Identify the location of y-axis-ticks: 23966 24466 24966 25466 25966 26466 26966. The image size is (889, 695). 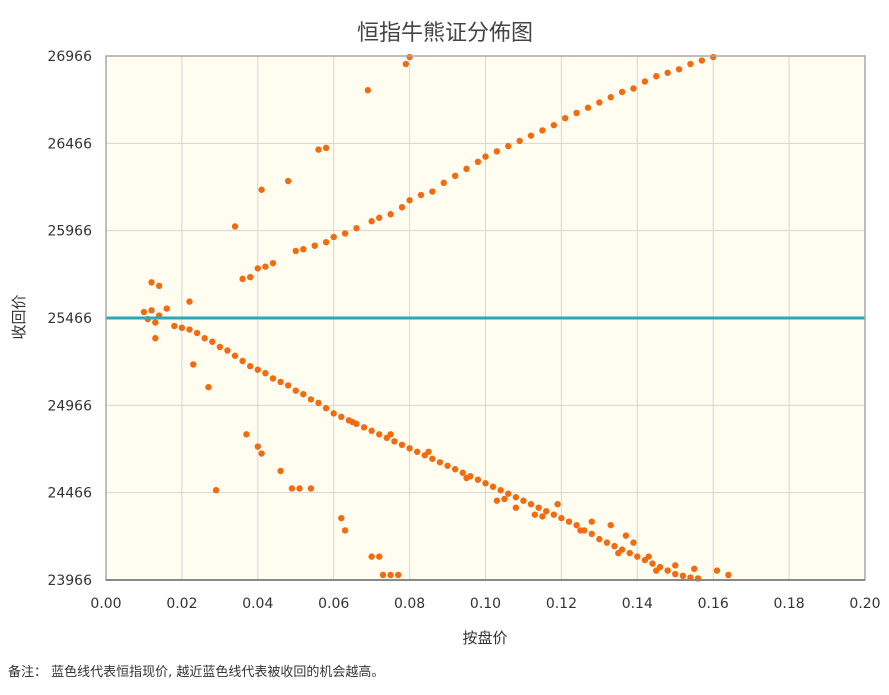
(69, 319).